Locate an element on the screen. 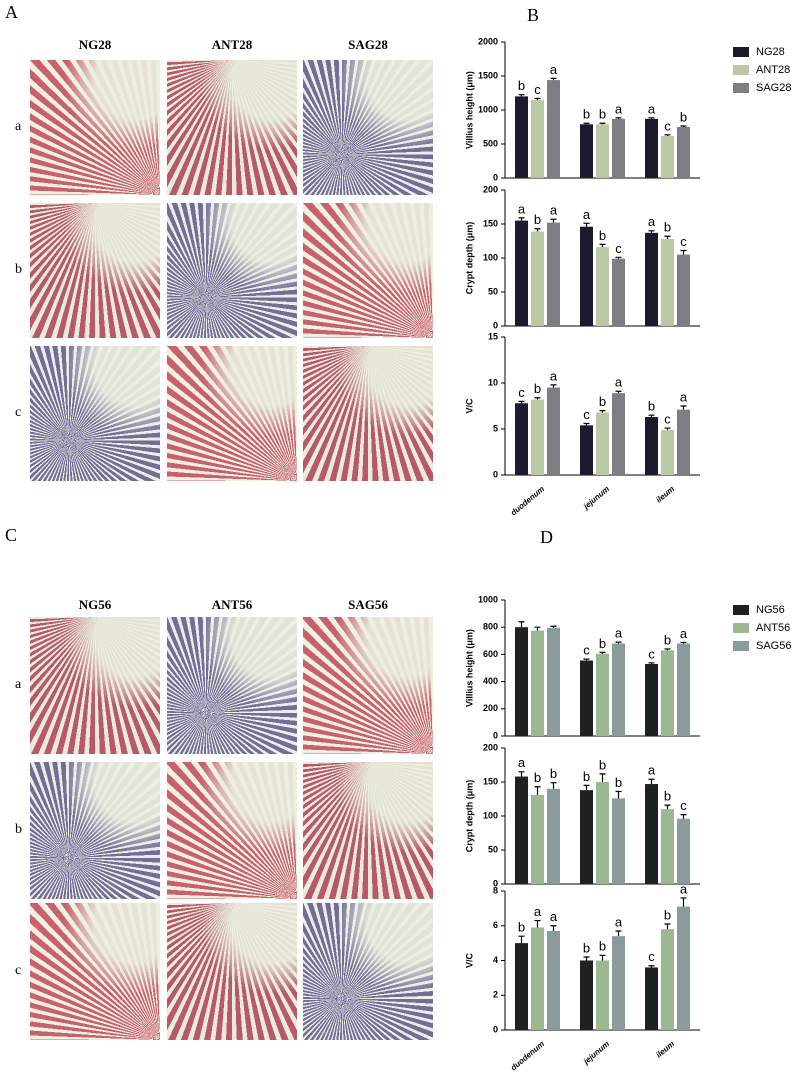 The height and width of the screenshot is (1074, 800). row-label: b is located at coordinates (18, 269).